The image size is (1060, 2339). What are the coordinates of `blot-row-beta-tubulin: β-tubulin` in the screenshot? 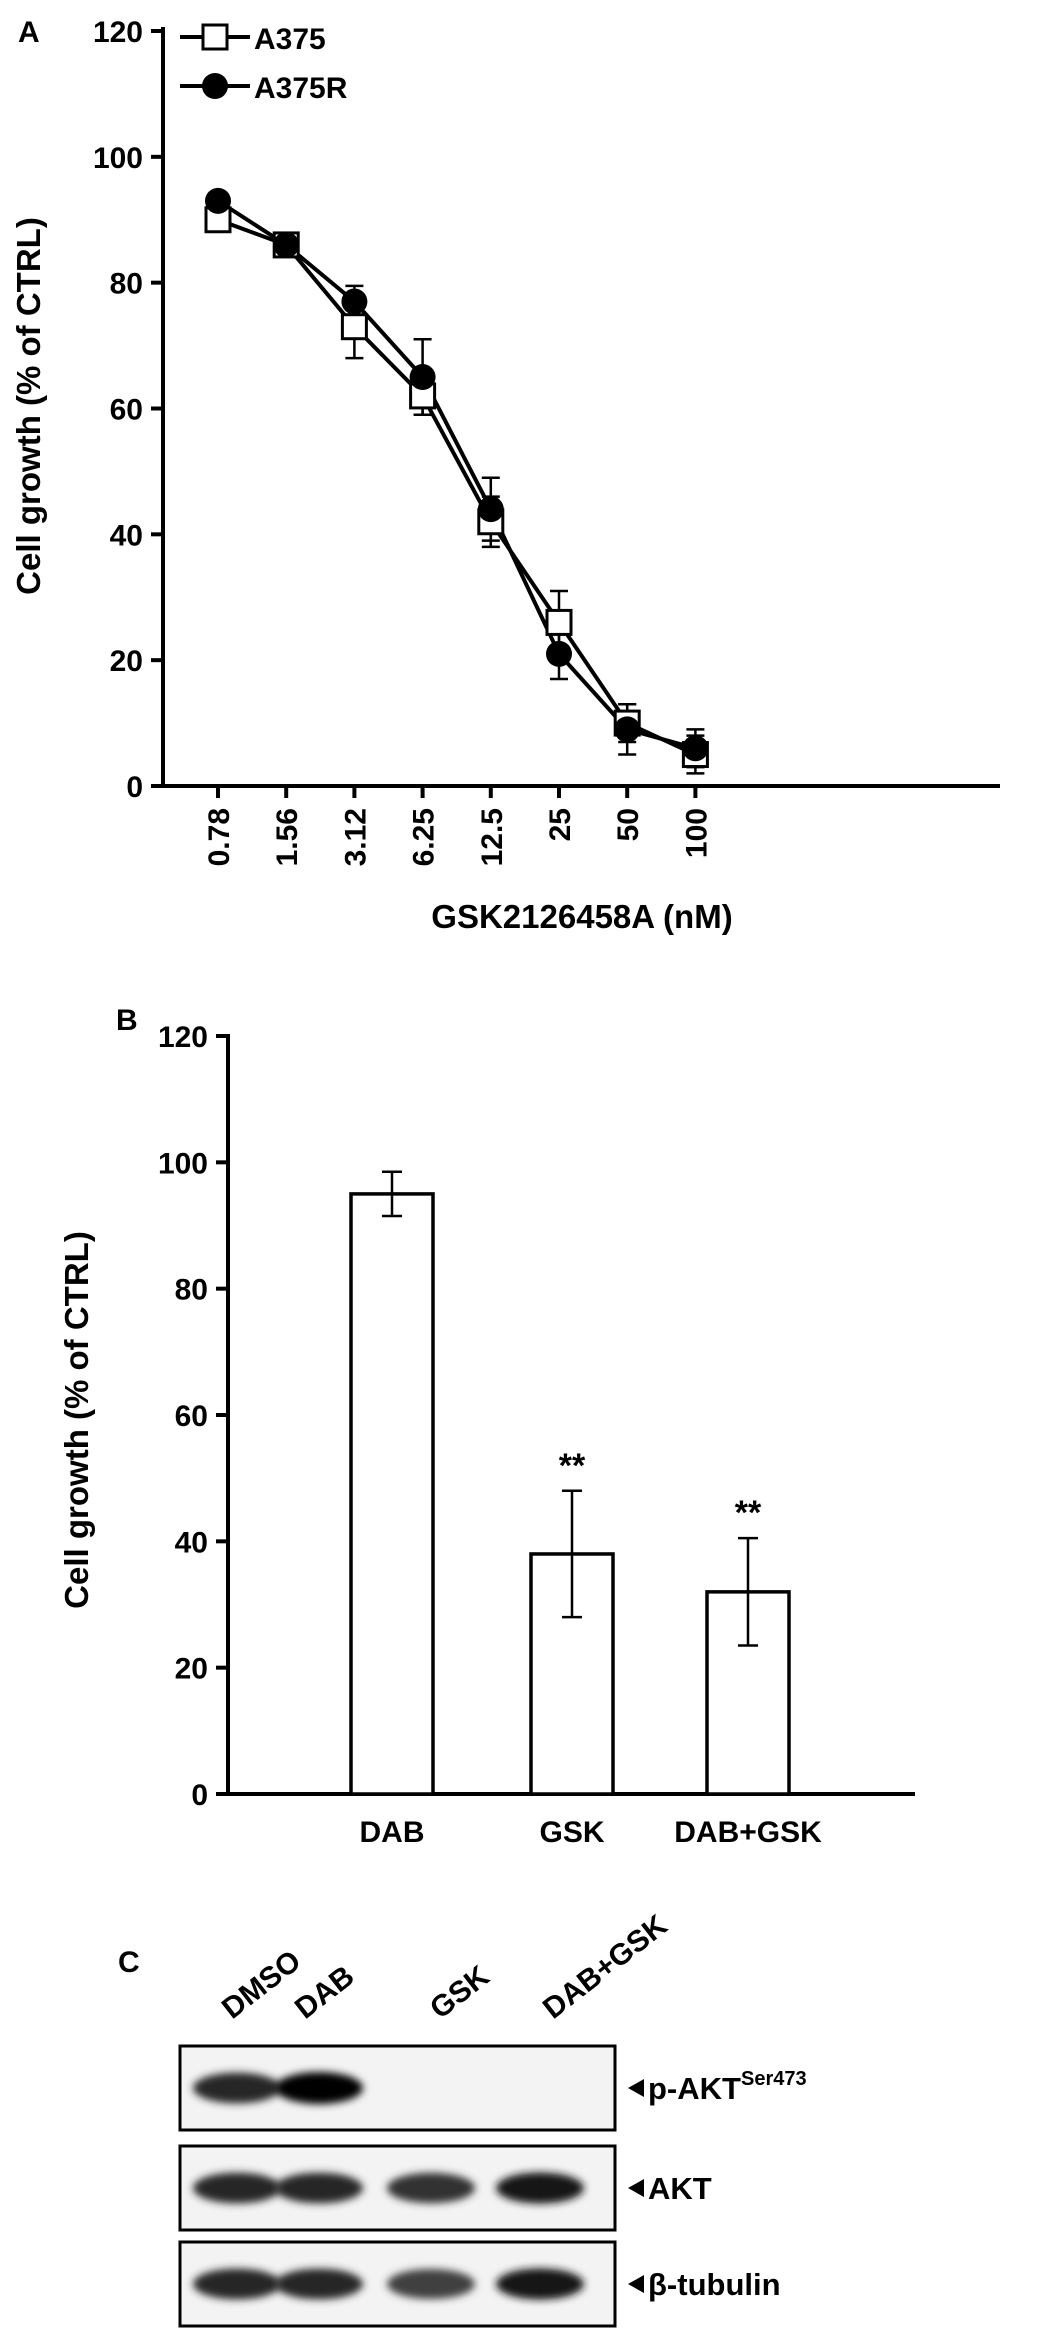 It's located at (479, 2284).